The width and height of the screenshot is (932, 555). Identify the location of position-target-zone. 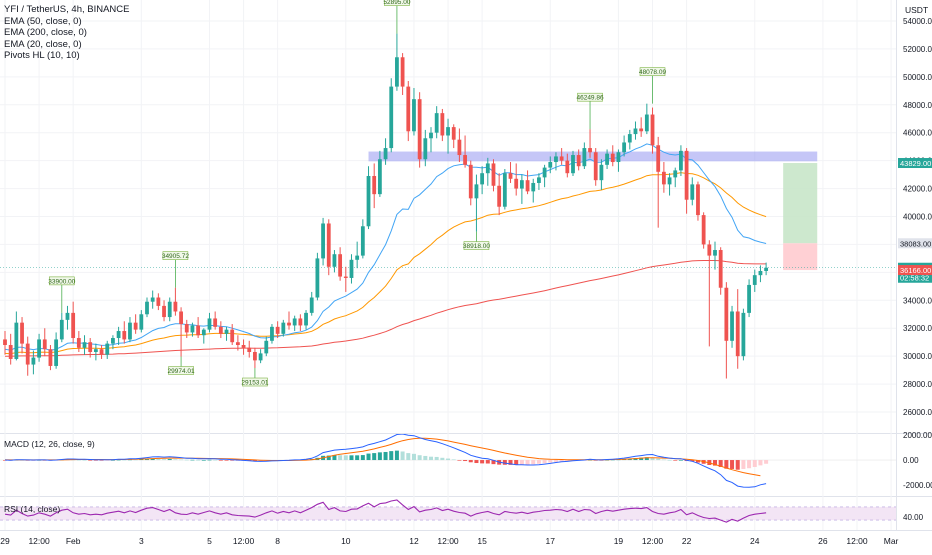
(800, 203).